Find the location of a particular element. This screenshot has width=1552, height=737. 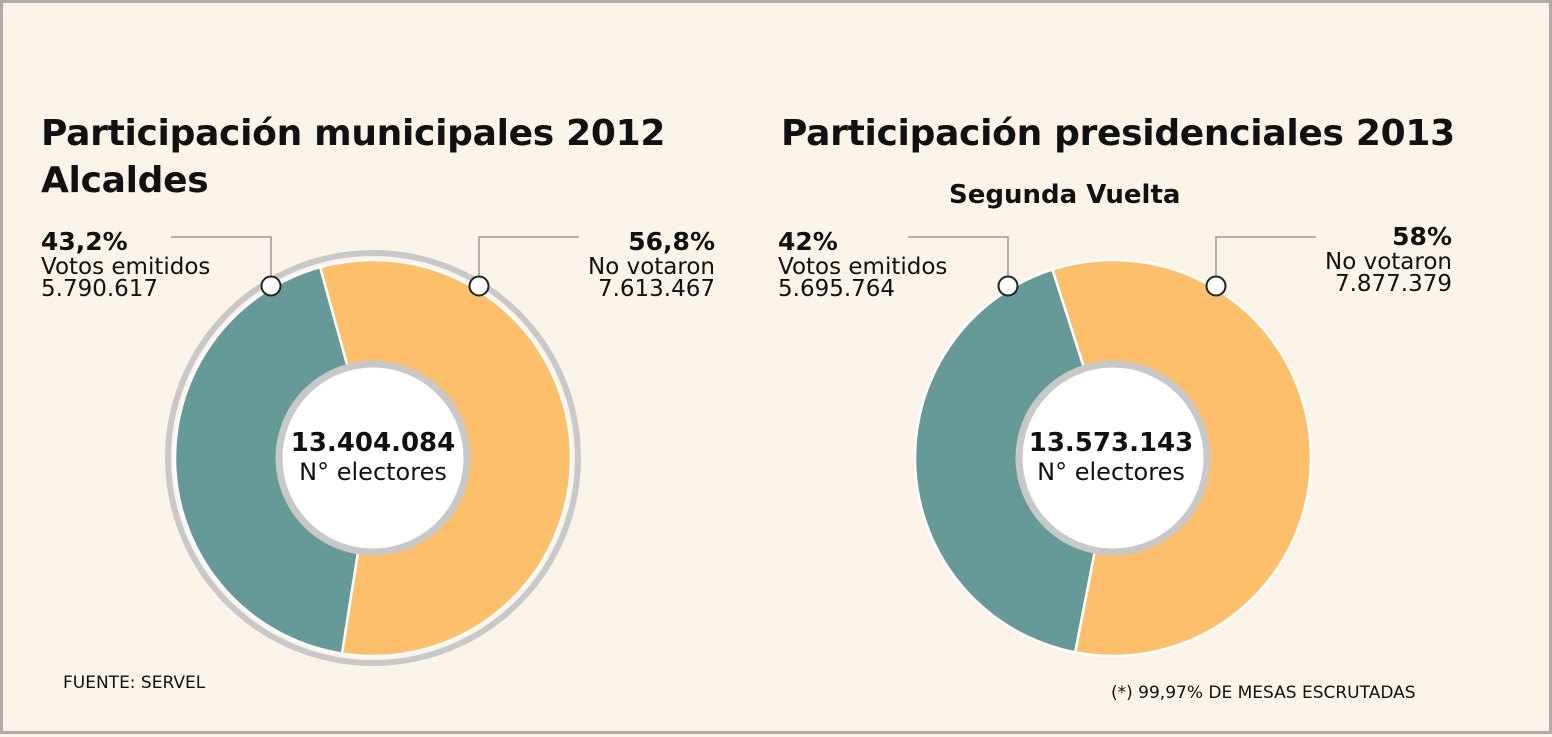

chart1-novotaron-label: No votaron is located at coordinates (651, 267).